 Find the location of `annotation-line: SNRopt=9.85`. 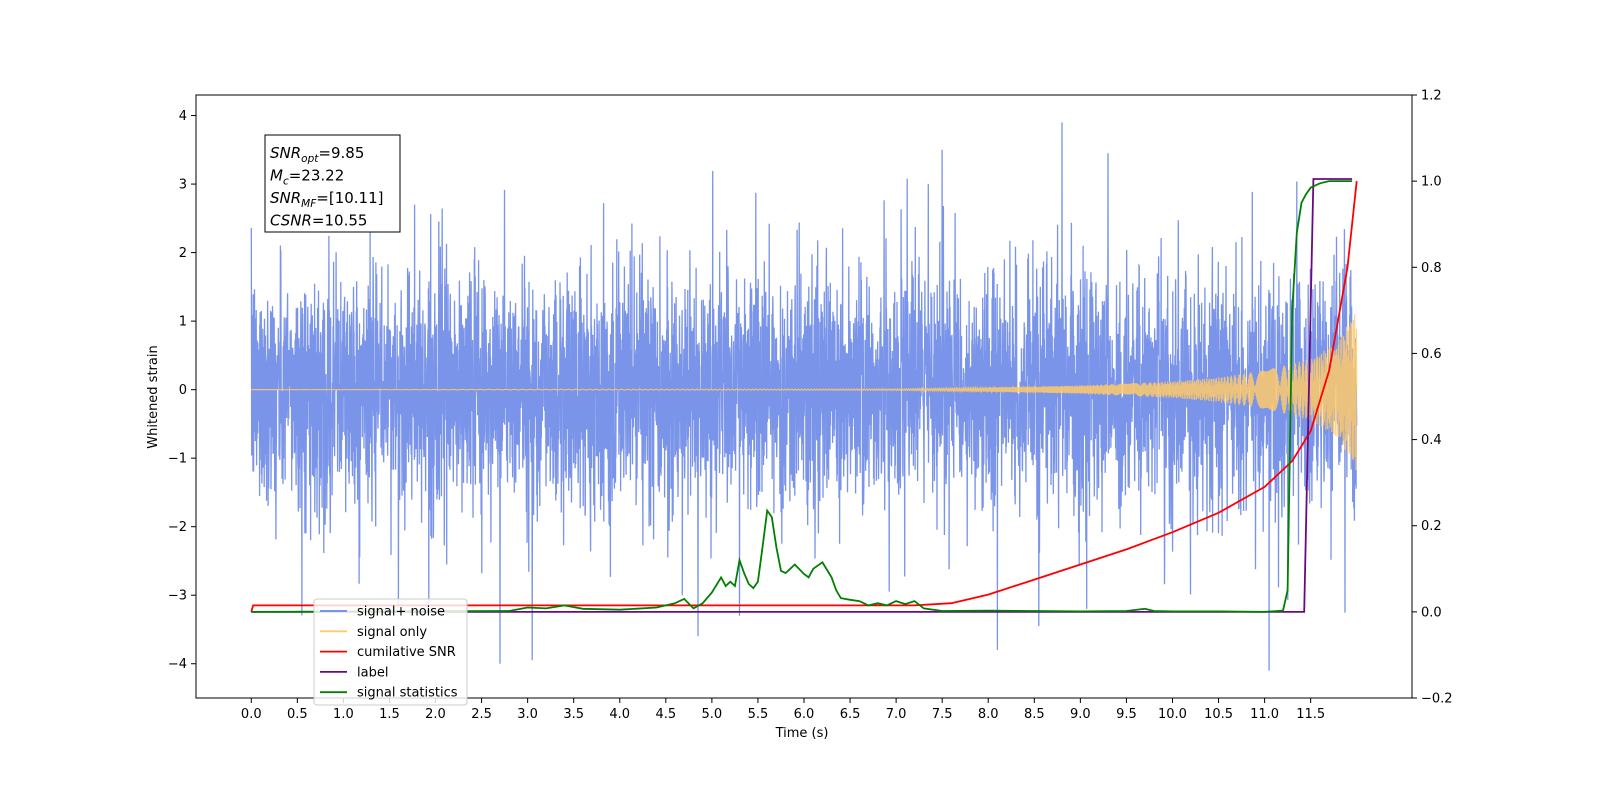

annotation-line: SNRopt=9.85 is located at coordinates (317, 154).